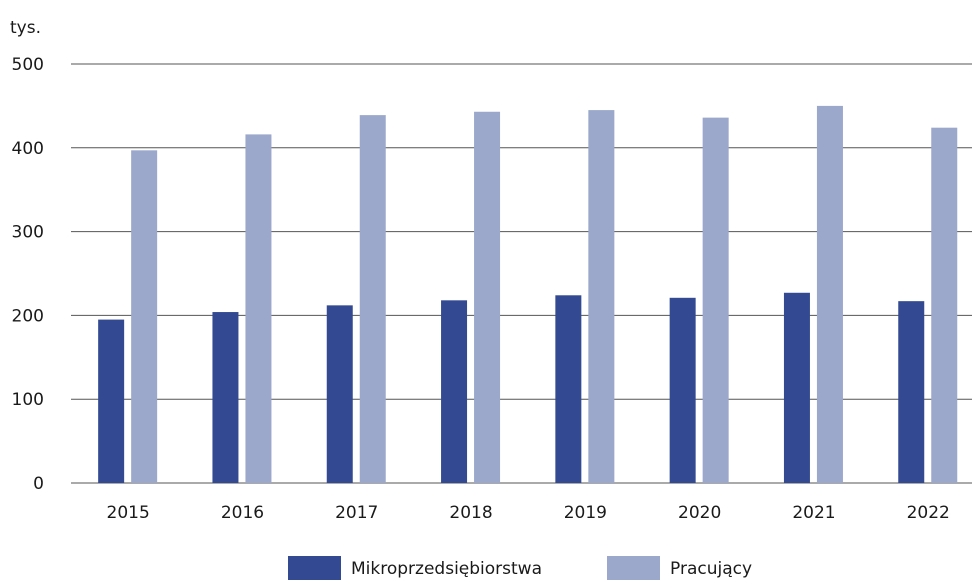 The image size is (972, 581). What do you see at coordinates (28, 65) in the screenshot?
I see `y-tick-label: 500` at bounding box center [28, 65].